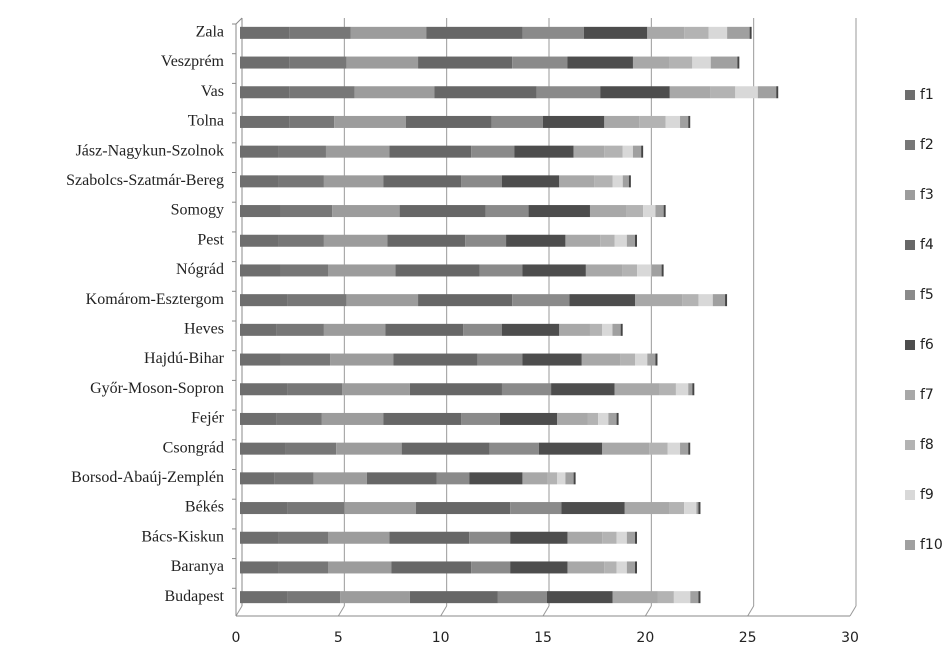 The height and width of the screenshot is (650, 950). Describe the element at coordinates (210, 239) in the screenshot. I see `y-tick-label: Pest` at that location.